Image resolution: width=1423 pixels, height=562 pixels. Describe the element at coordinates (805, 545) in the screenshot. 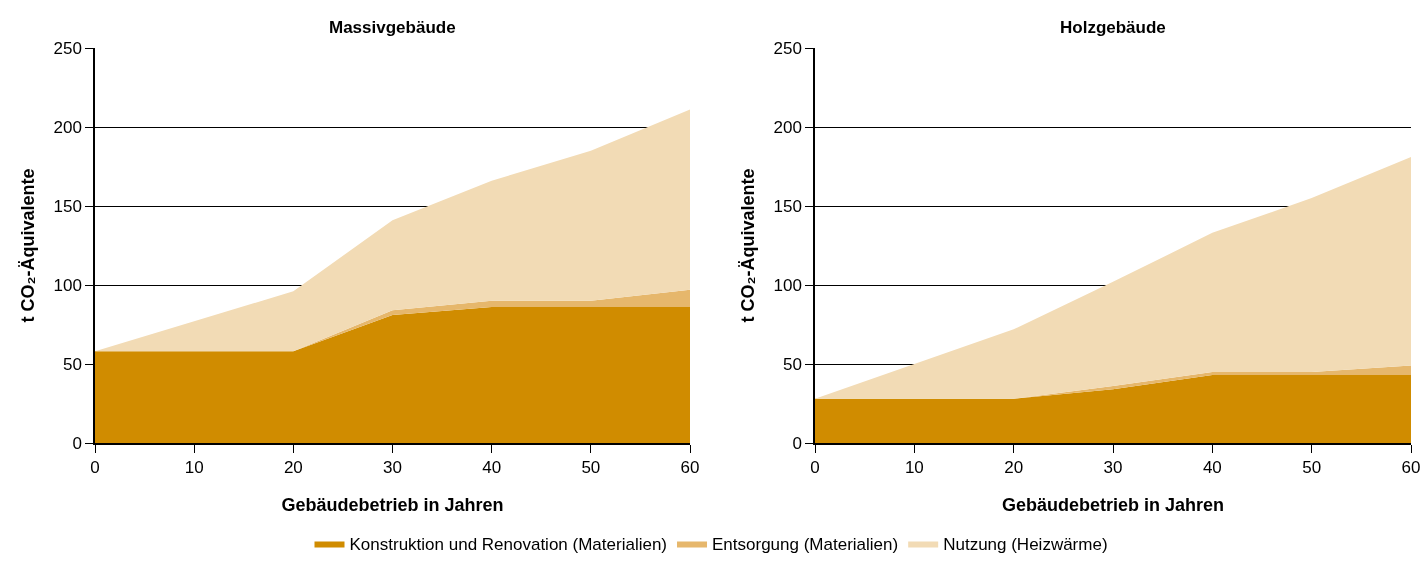

I see `legend-label: Entsorgung (Materialien)` at that location.